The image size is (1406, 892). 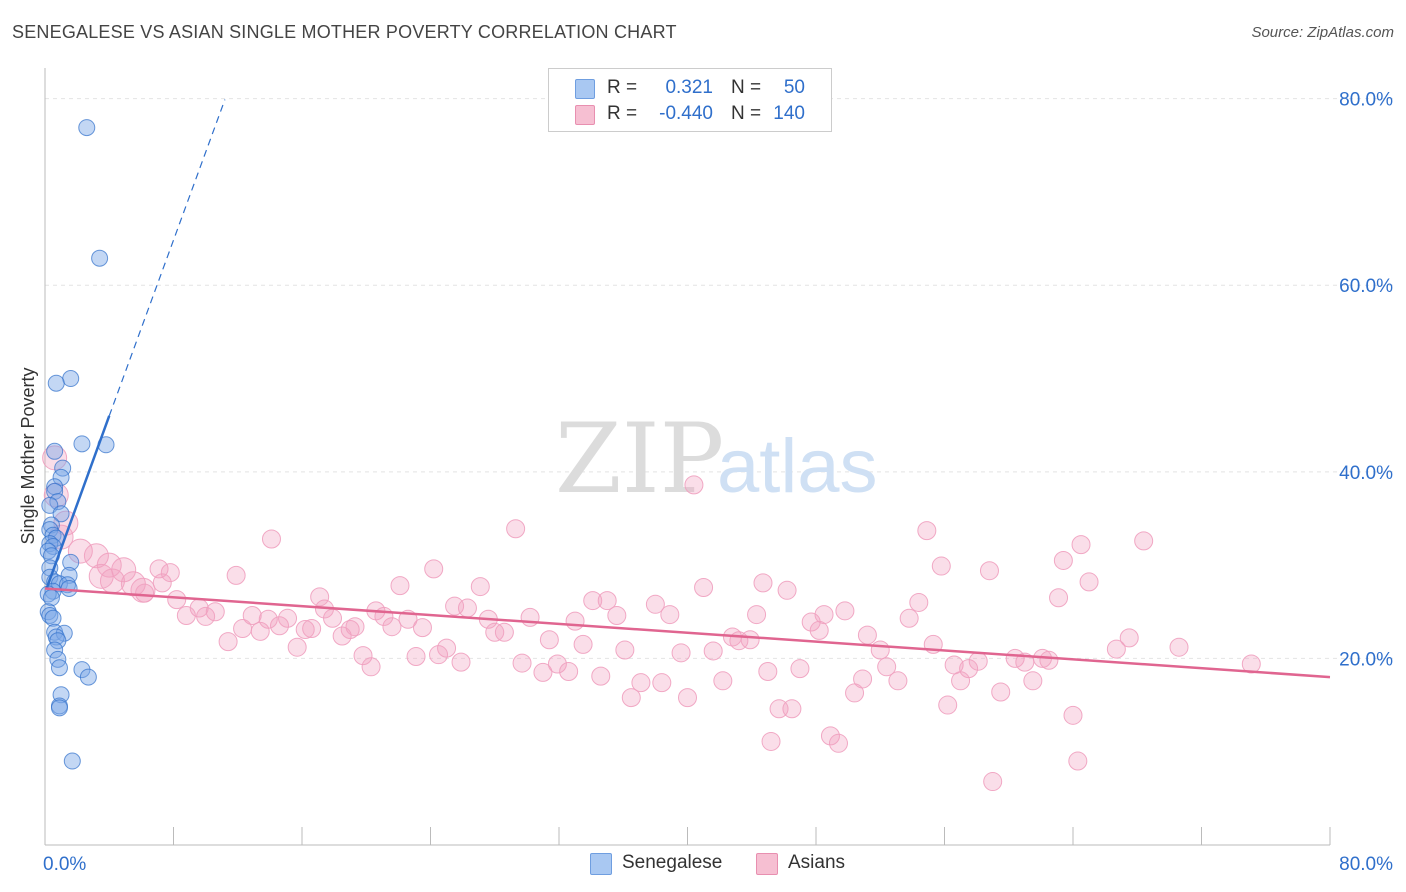 I want to click on y-tick-label: 40.0%, so click(x=1366, y=473).